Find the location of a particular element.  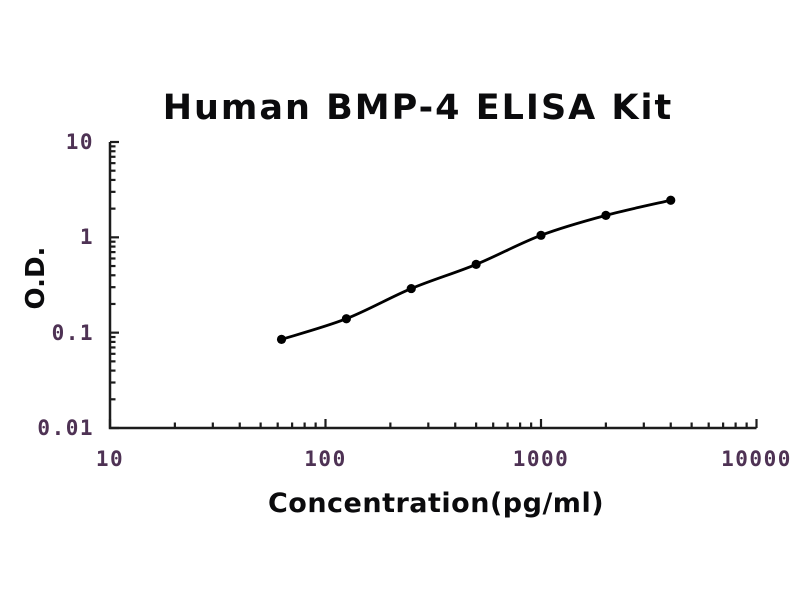

x-tick-label: 100 is located at coordinates (325, 459).